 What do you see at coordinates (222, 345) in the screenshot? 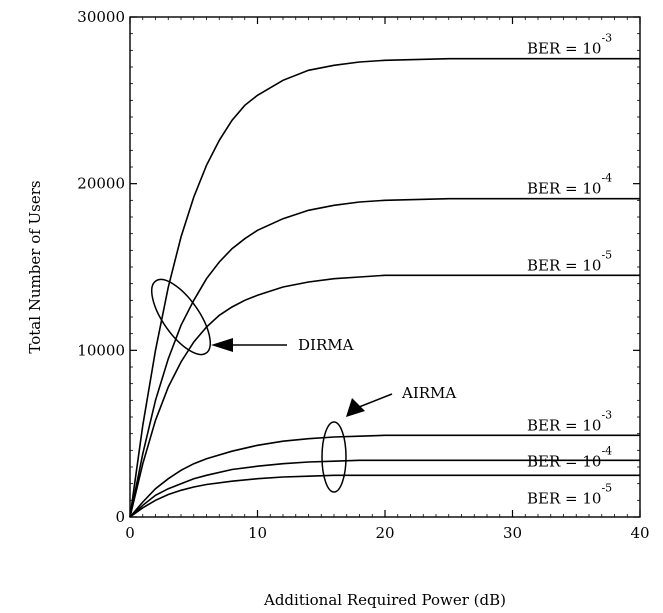
I see `dirma-arrowhead` at bounding box center [222, 345].